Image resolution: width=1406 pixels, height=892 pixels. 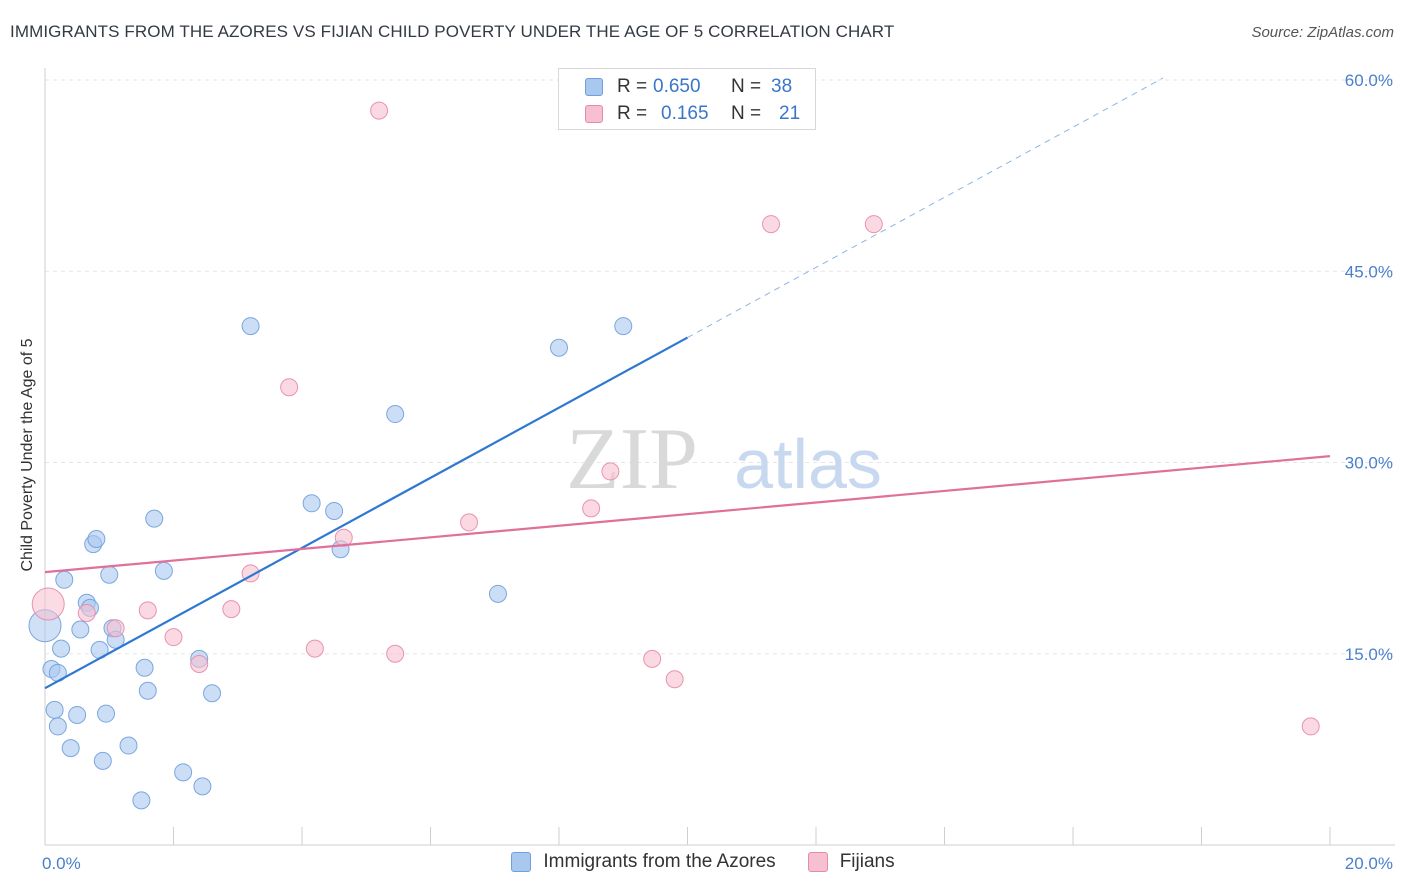 I want to click on watermark: ZIP atlas, so click(x=724, y=459).